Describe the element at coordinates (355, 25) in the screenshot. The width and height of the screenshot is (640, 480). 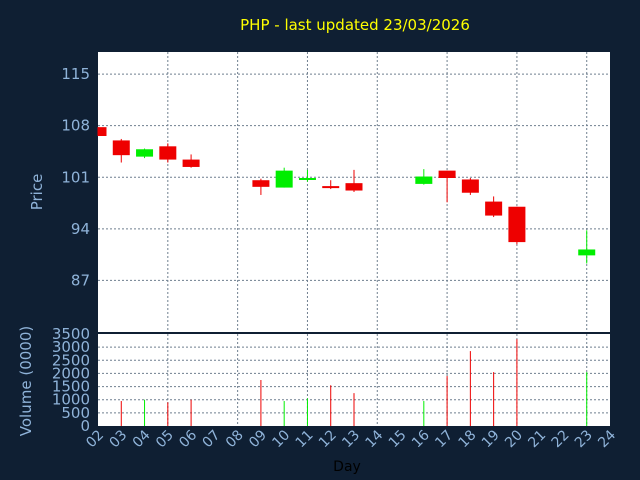
I see `chart-title: PHP - last updated 23/03/2026` at that location.